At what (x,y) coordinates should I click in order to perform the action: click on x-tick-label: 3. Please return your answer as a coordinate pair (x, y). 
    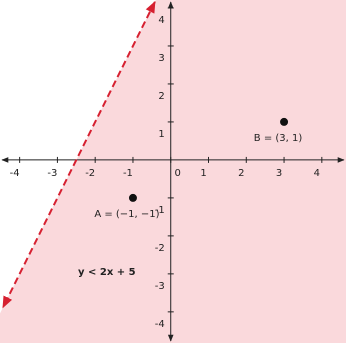
    Looking at the image, I should click on (279, 173).